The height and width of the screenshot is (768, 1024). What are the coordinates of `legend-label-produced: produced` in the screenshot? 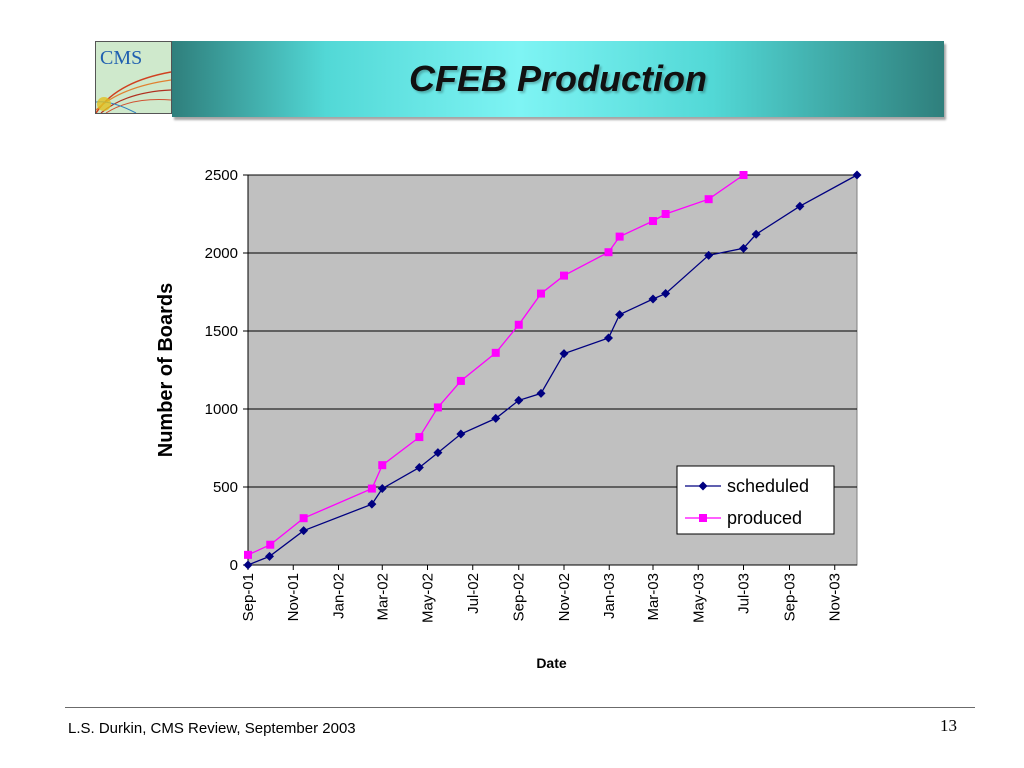 It's located at (764, 518).